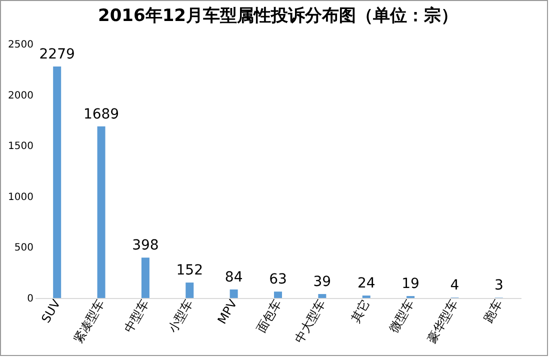  Describe the element at coordinates (278, 16) in the screenshot. I see `chart-title: 2016年12月车型属性投诉分布图（单位：宗）` at that location.